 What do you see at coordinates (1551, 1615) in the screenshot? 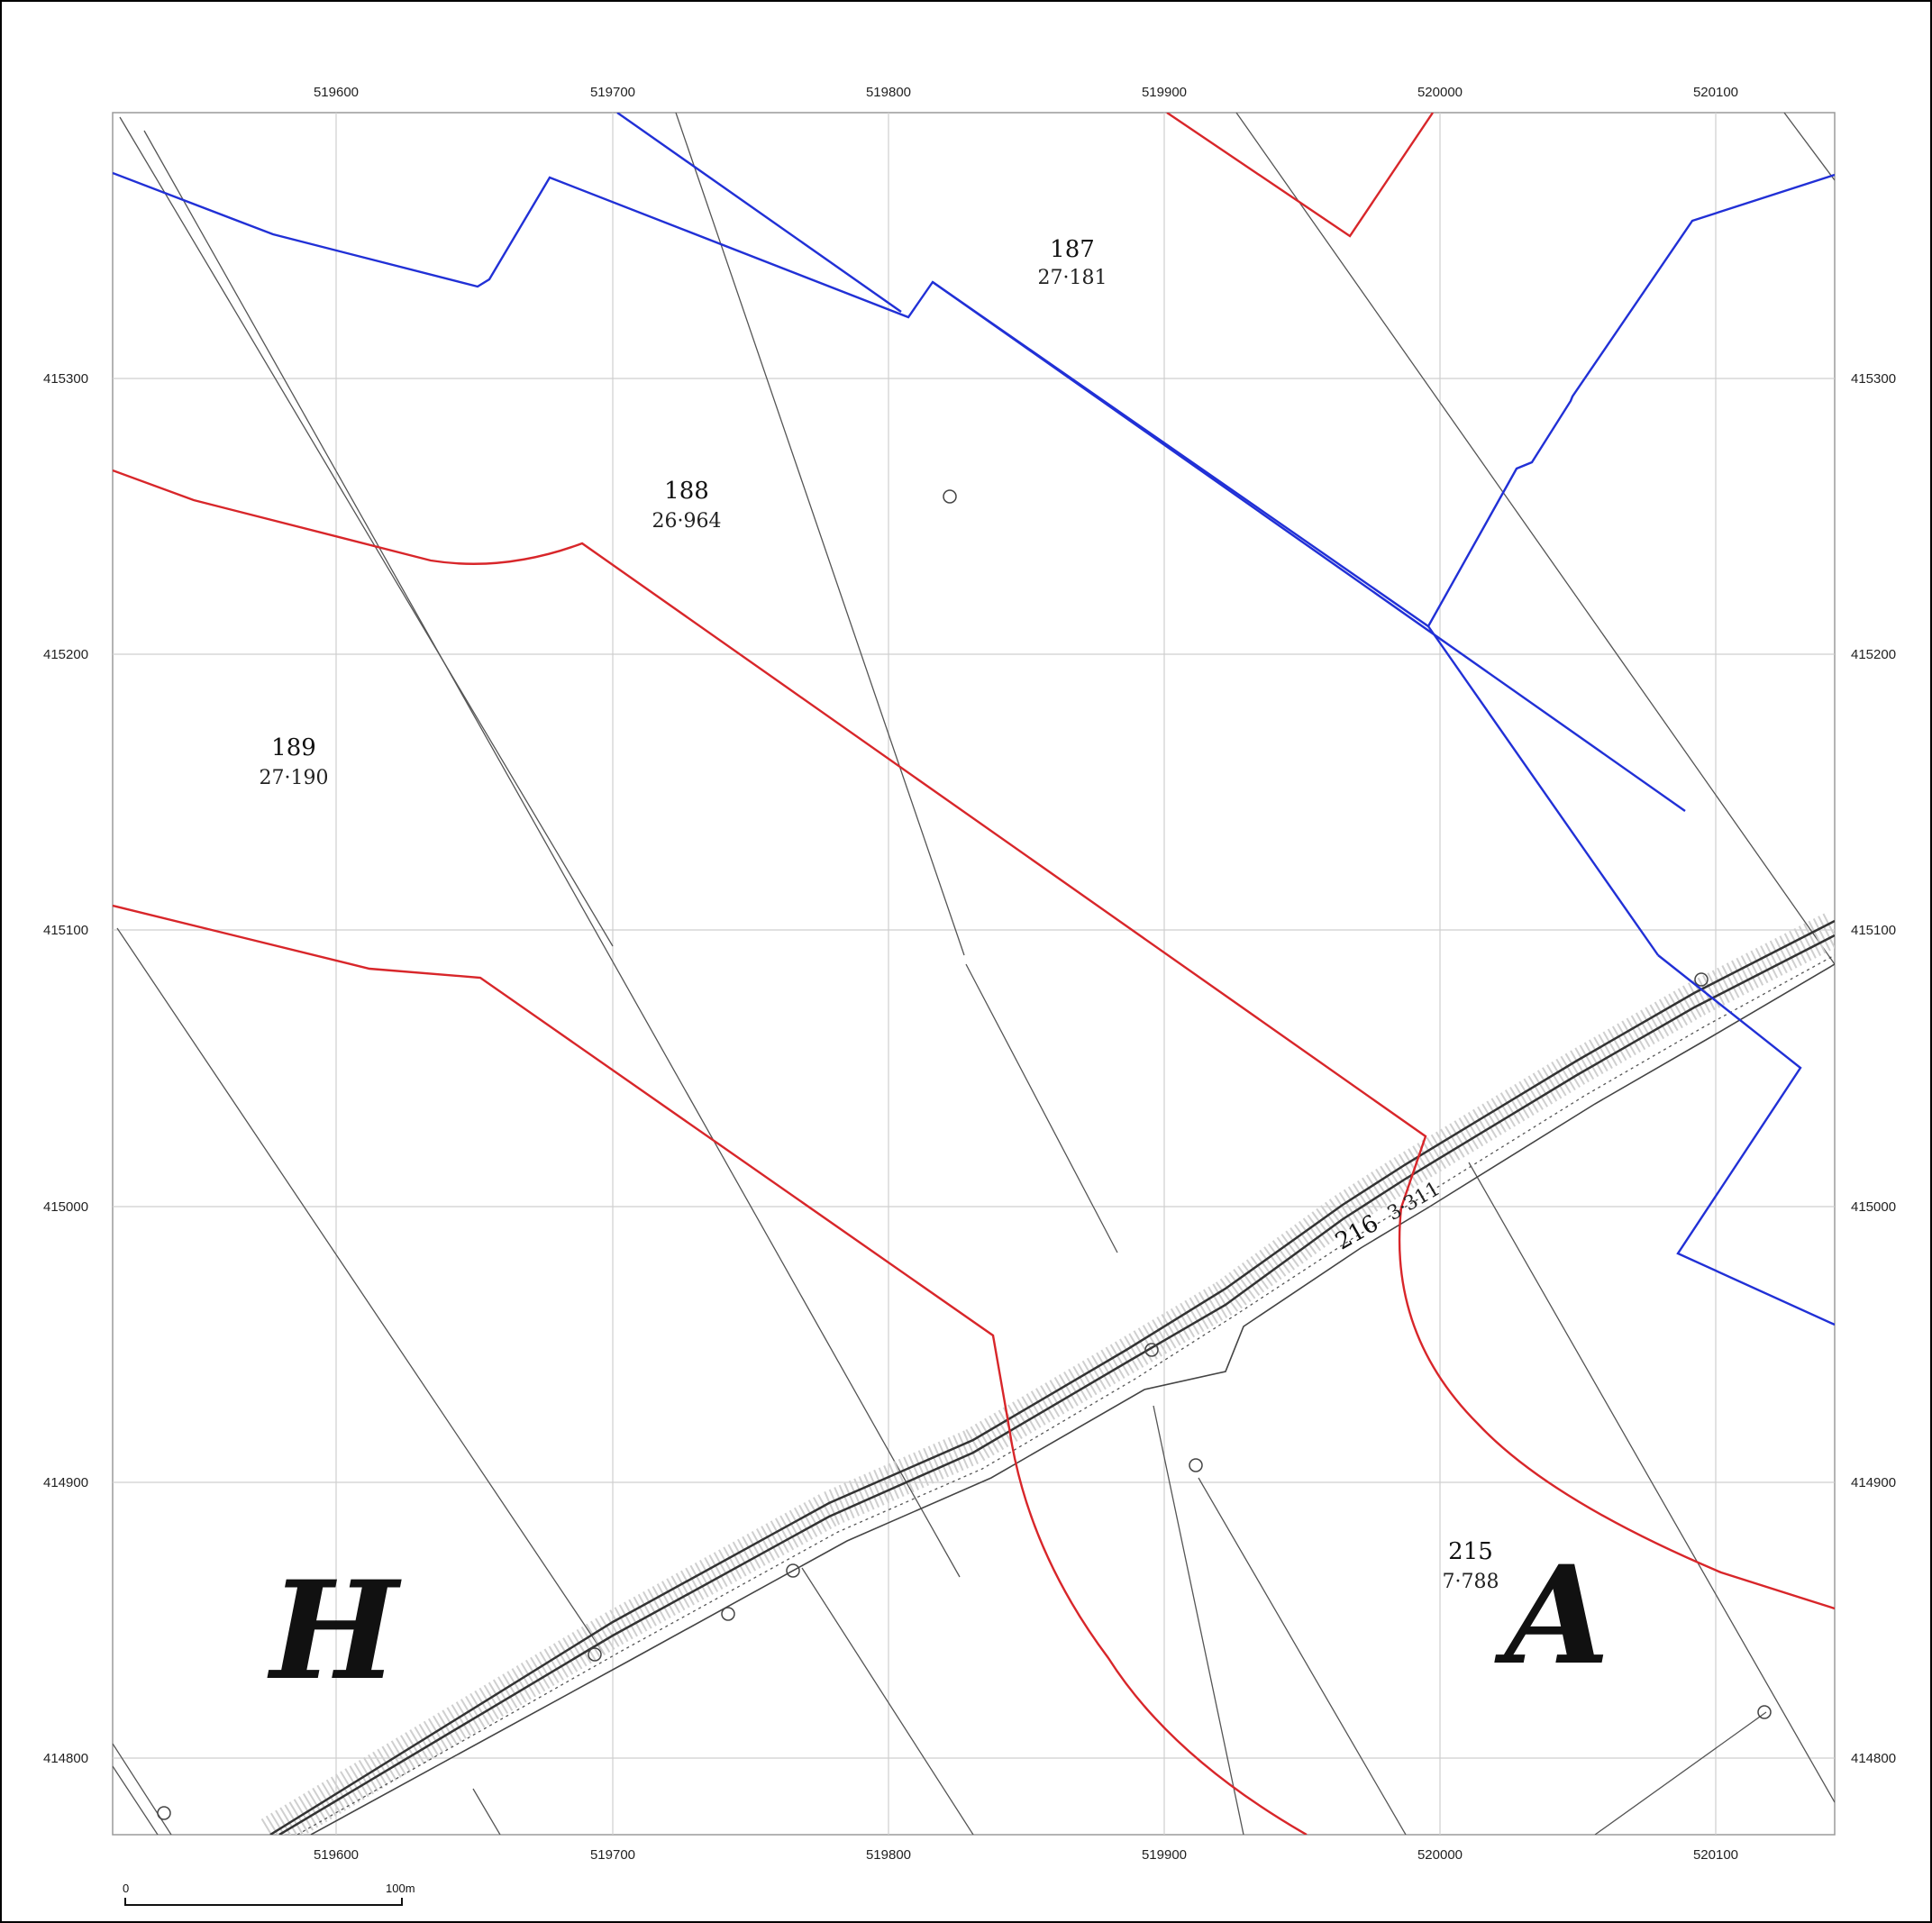
I see `letter-a: A` at bounding box center [1551, 1615].